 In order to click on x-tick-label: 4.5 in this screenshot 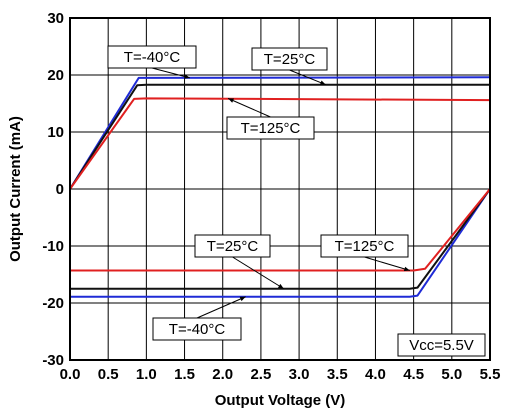, I will do `click(413, 374)`.